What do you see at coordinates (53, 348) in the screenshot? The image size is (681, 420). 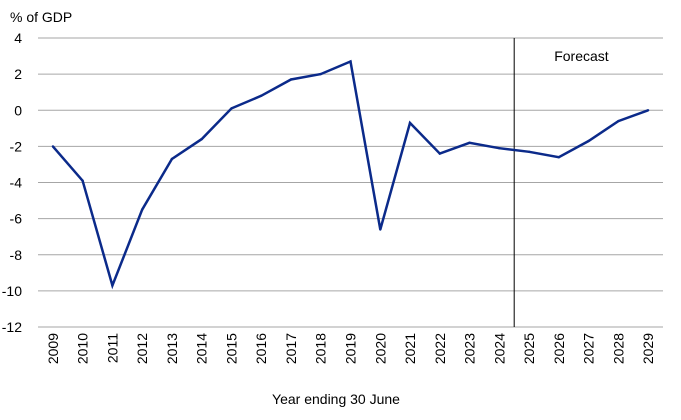 I see `x-tick-label: 2009` at bounding box center [53, 348].